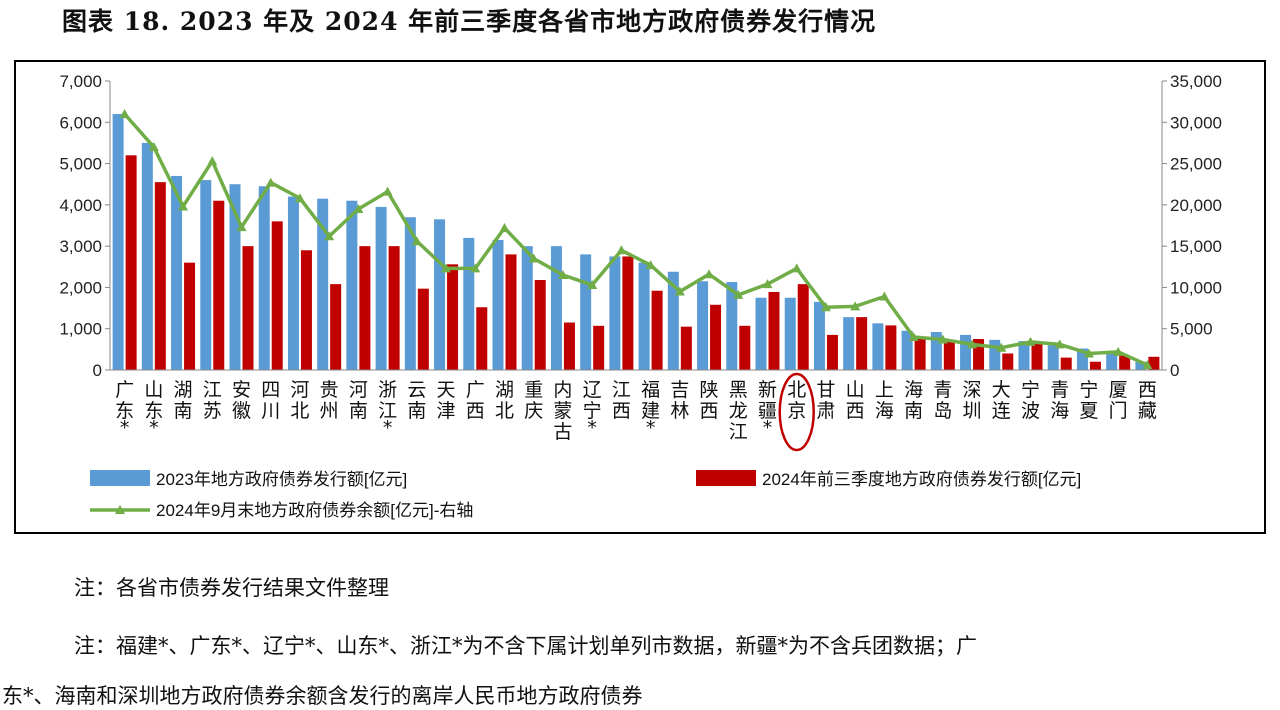 The image size is (1280, 710). What do you see at coordinates (358, 390) in the screenshot?
I see `category-label: 河` at bounding box center [358, 390].